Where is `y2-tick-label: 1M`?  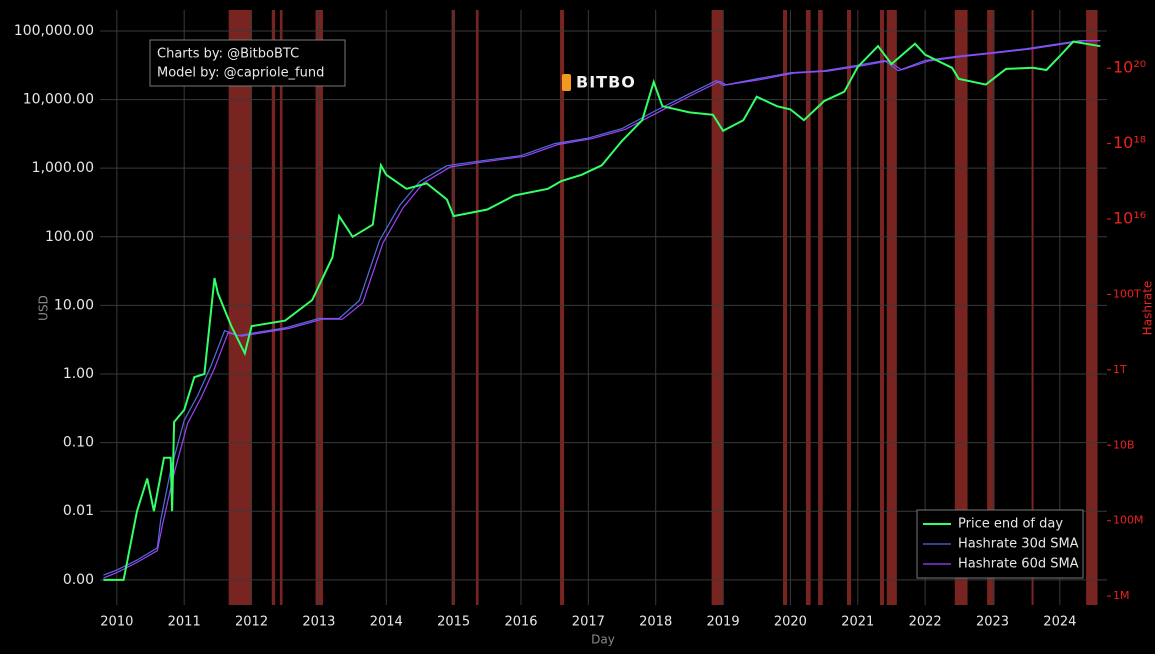 y2-tick-label: 1M is located at coordinates (1121, 595).